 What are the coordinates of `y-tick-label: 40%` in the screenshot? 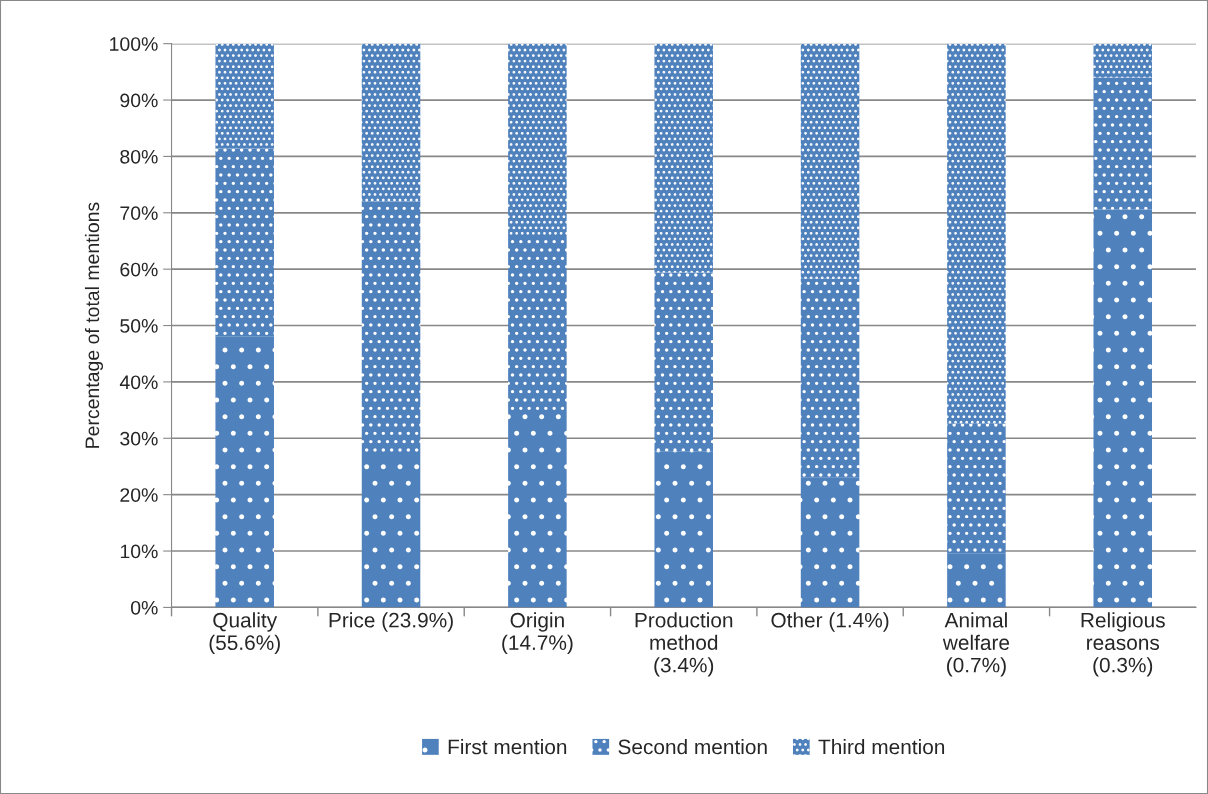 It's located at (138, 382).